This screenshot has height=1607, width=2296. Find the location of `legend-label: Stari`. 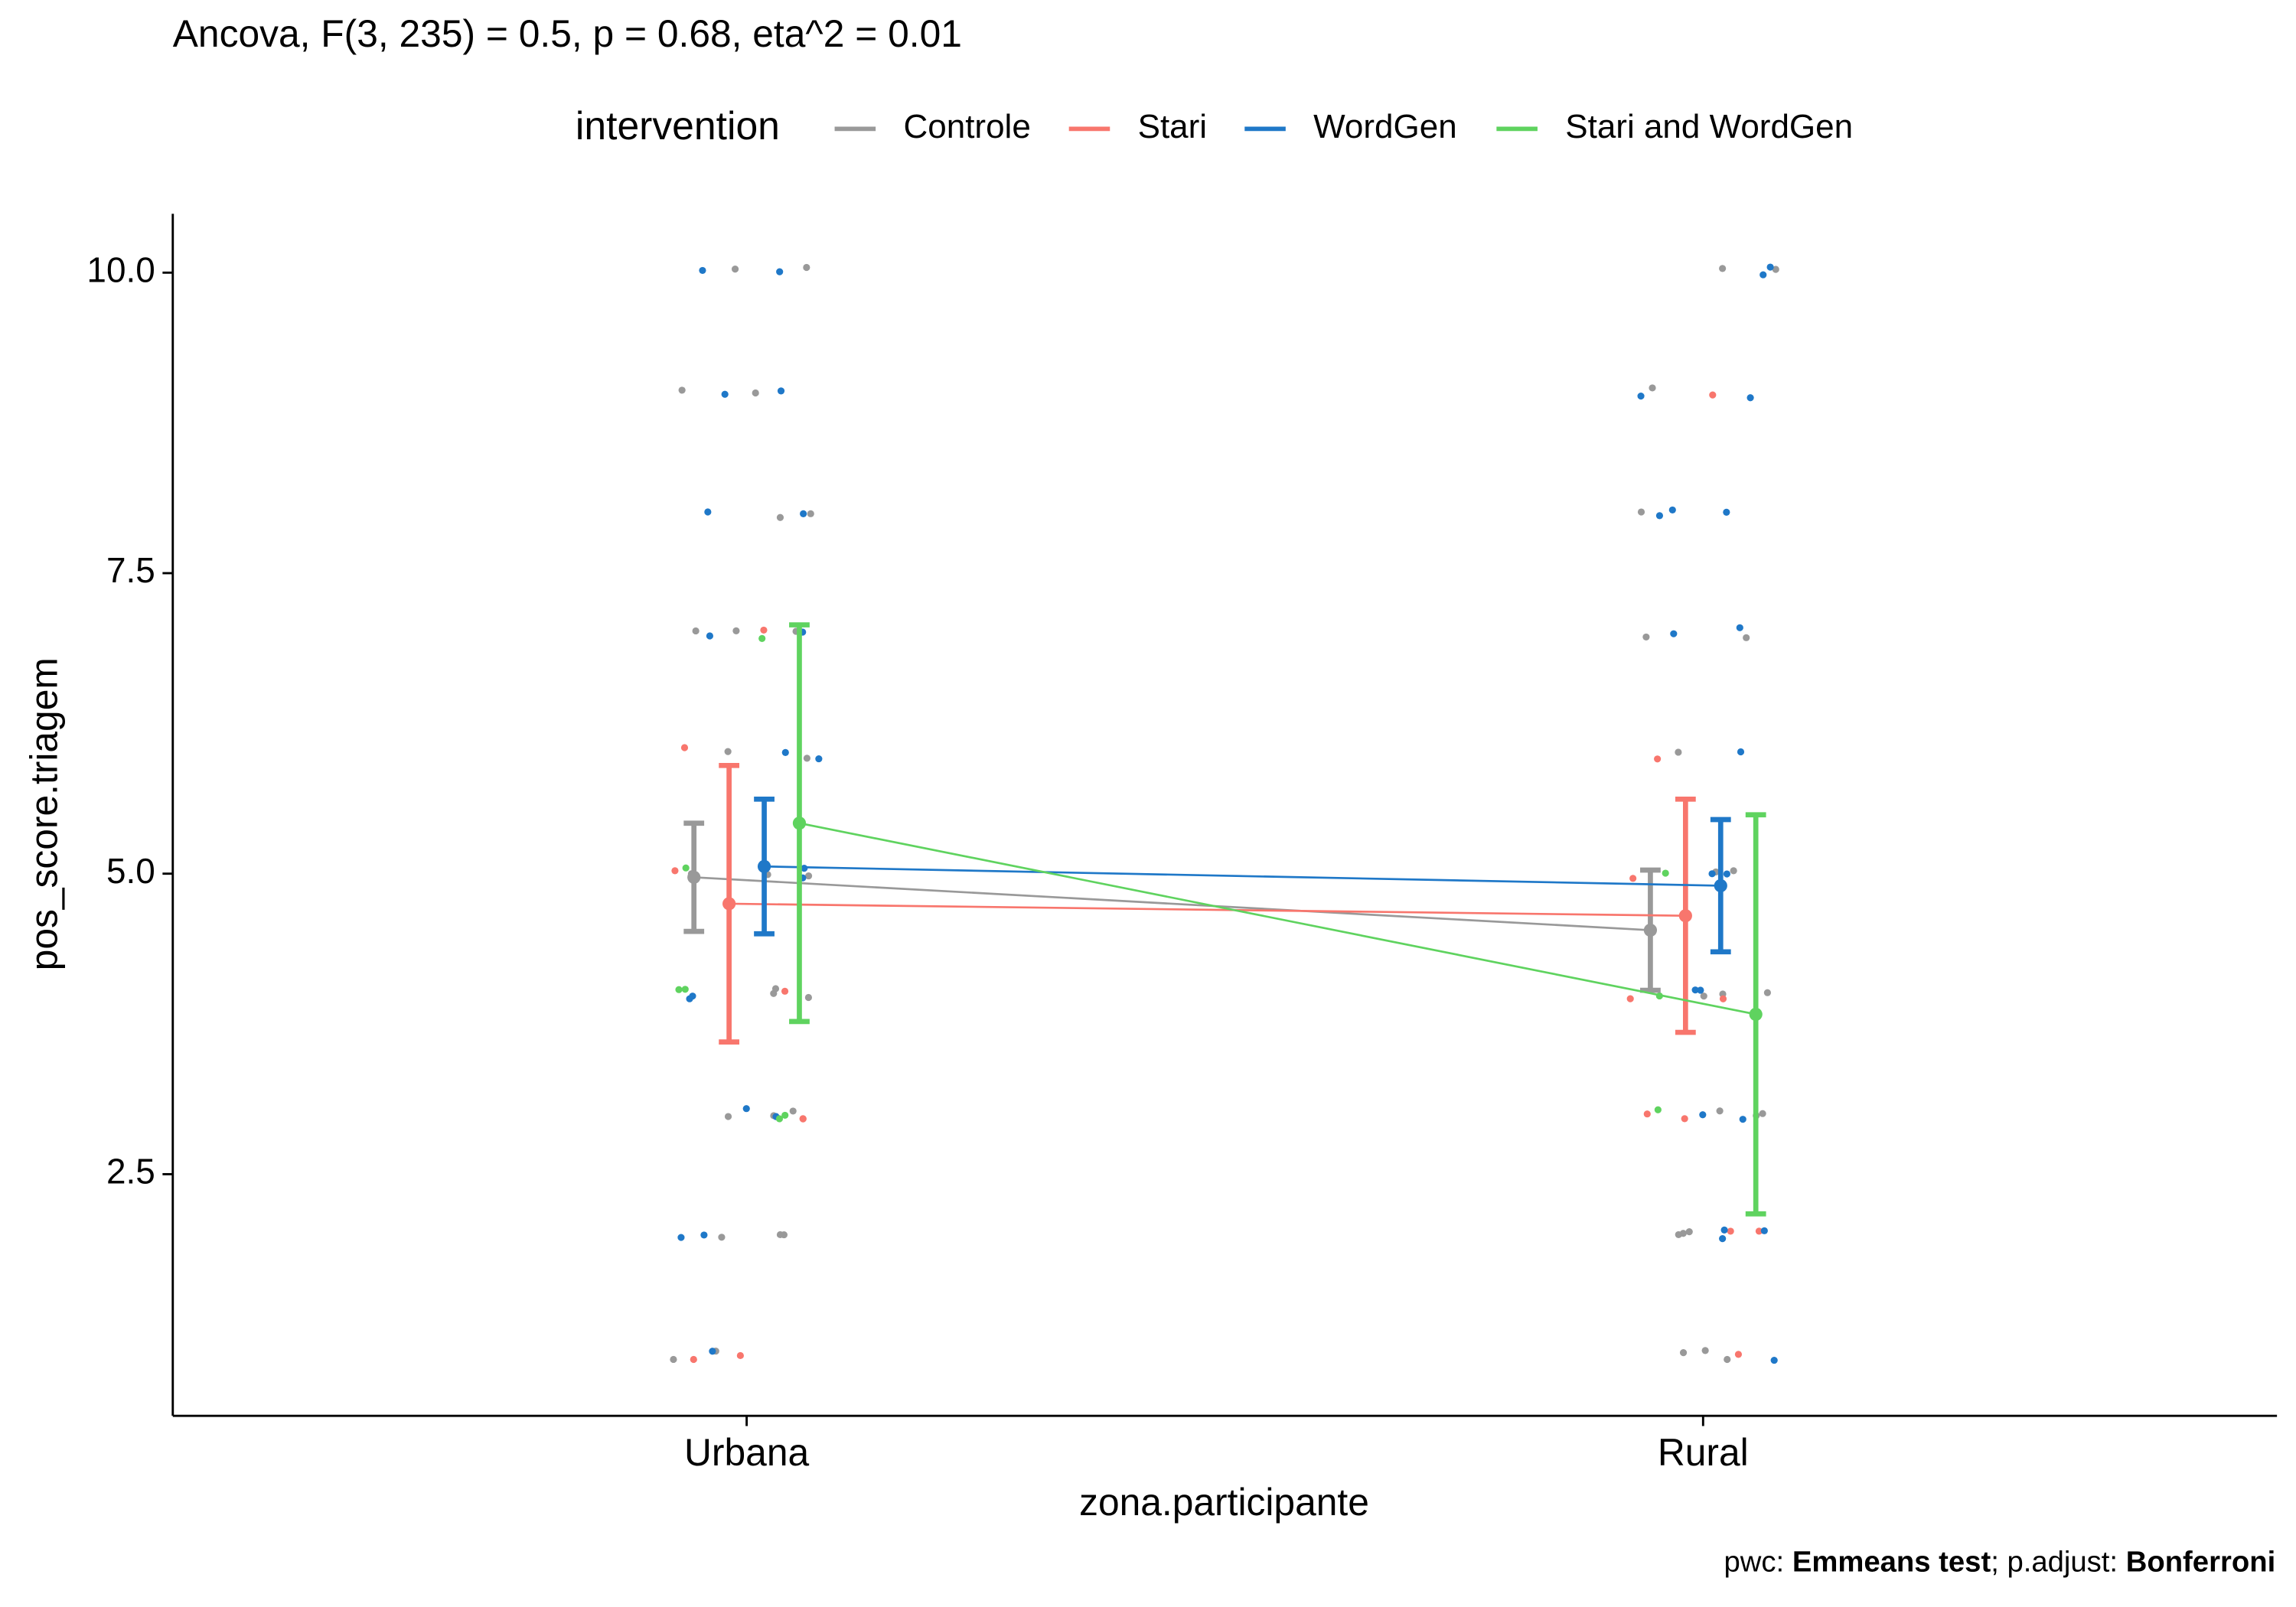

legend-label: Stari is located at coordinates (1172, 126).